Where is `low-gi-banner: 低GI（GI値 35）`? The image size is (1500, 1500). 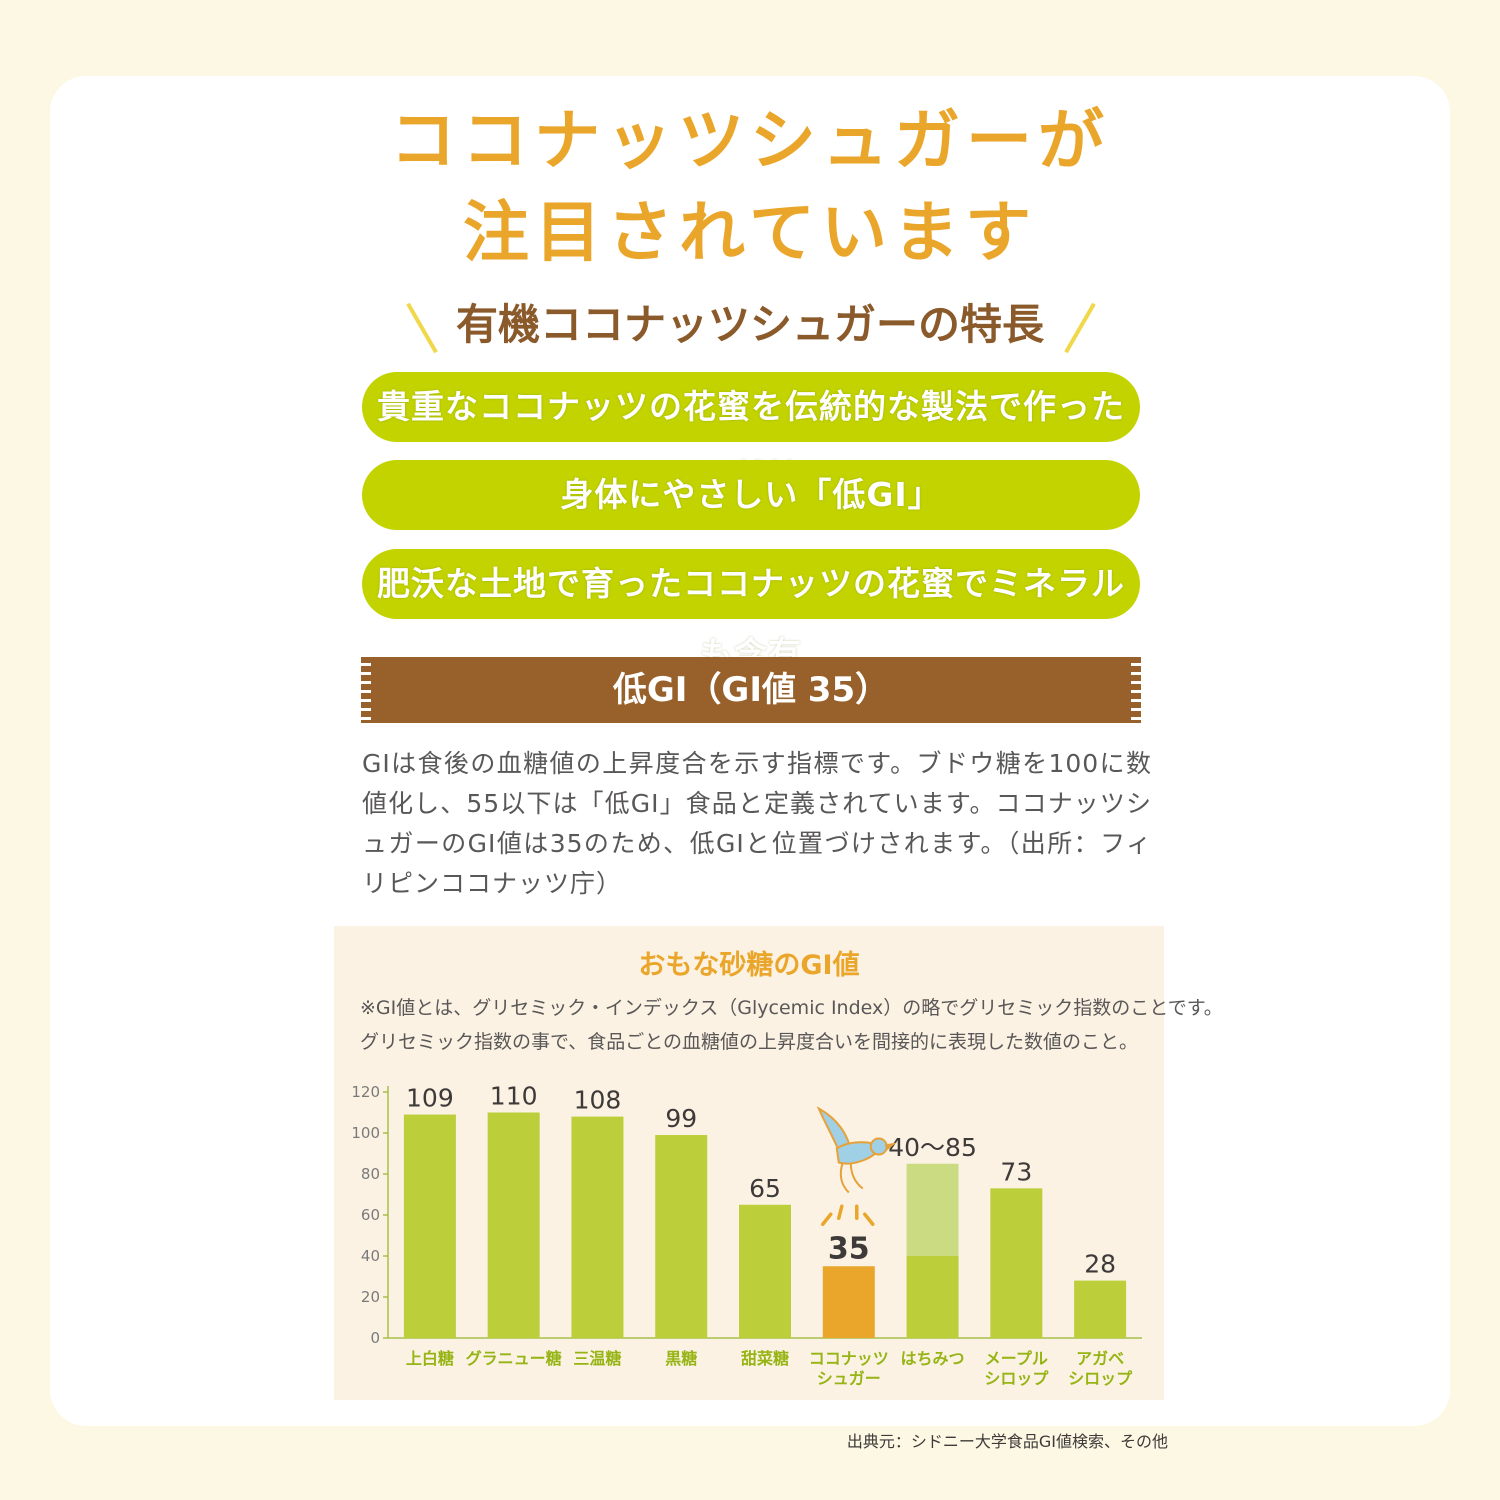
low-gi-banner: 低GI（GI値 35） is located at coordinates (751, 690).